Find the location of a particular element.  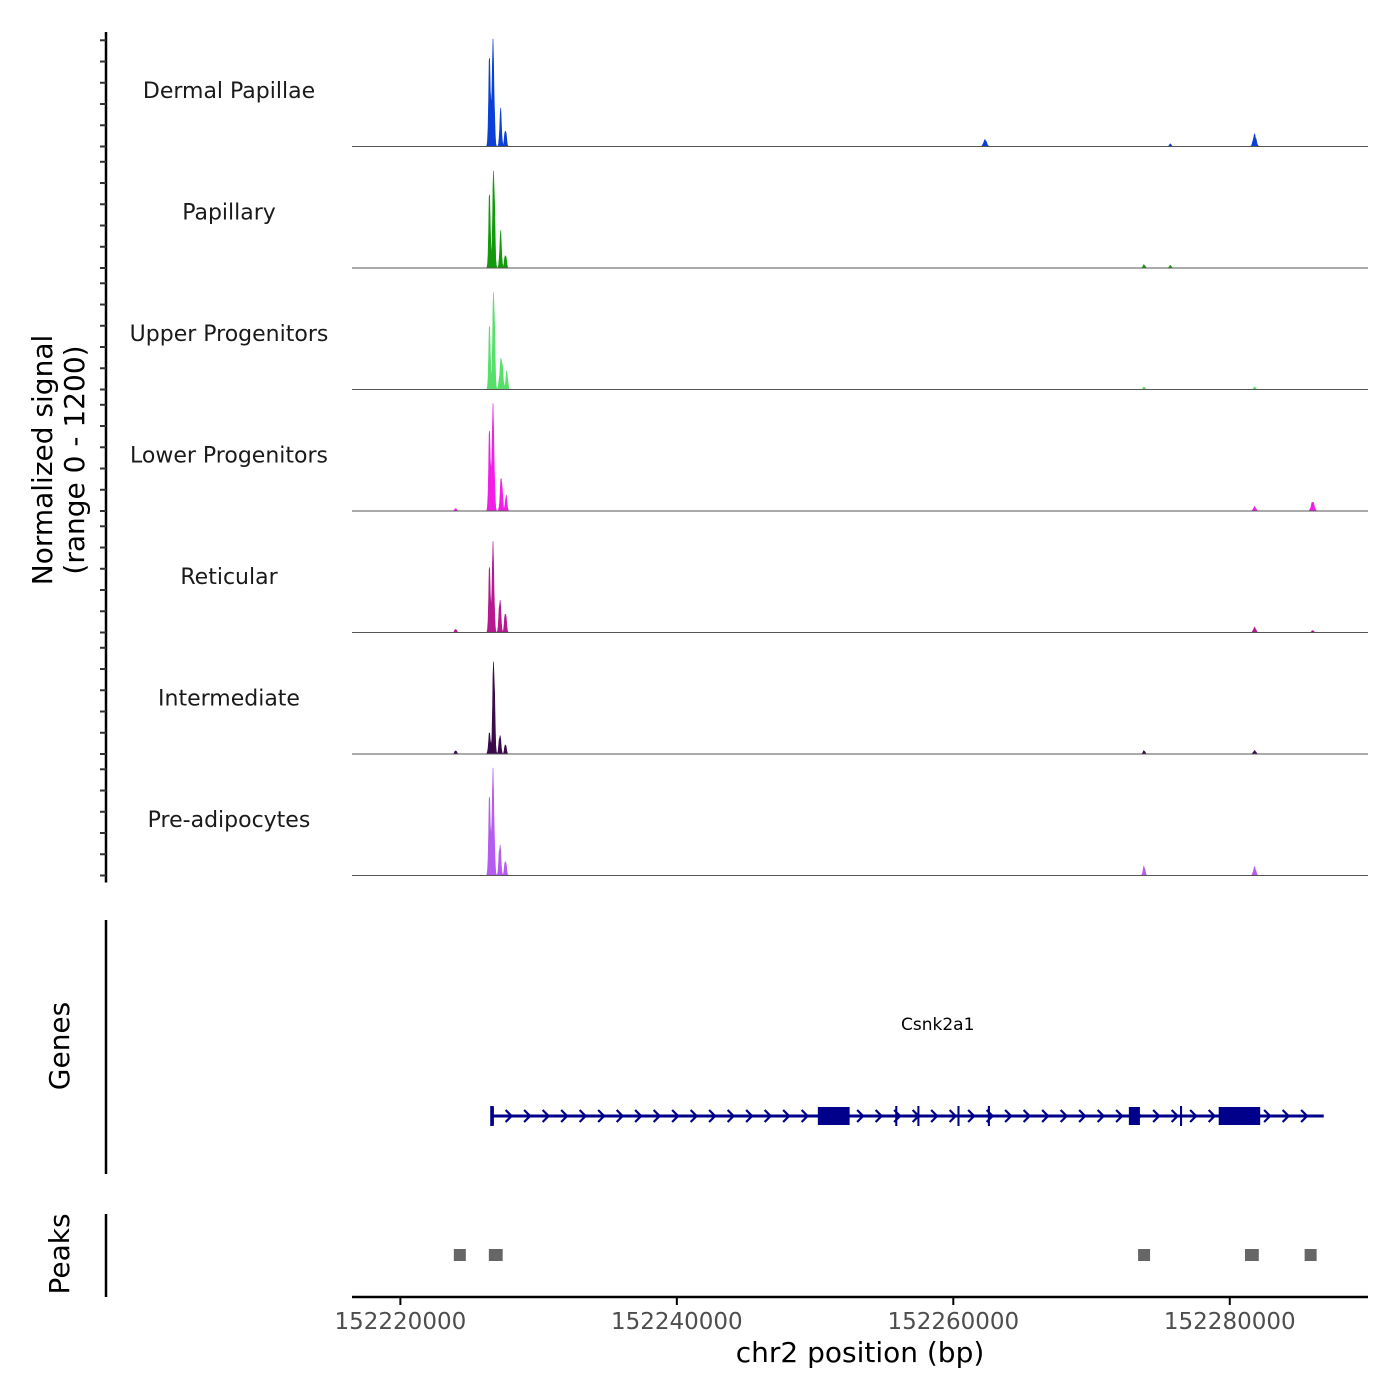

track-label: Papillary is located at coordinates (229, 213).